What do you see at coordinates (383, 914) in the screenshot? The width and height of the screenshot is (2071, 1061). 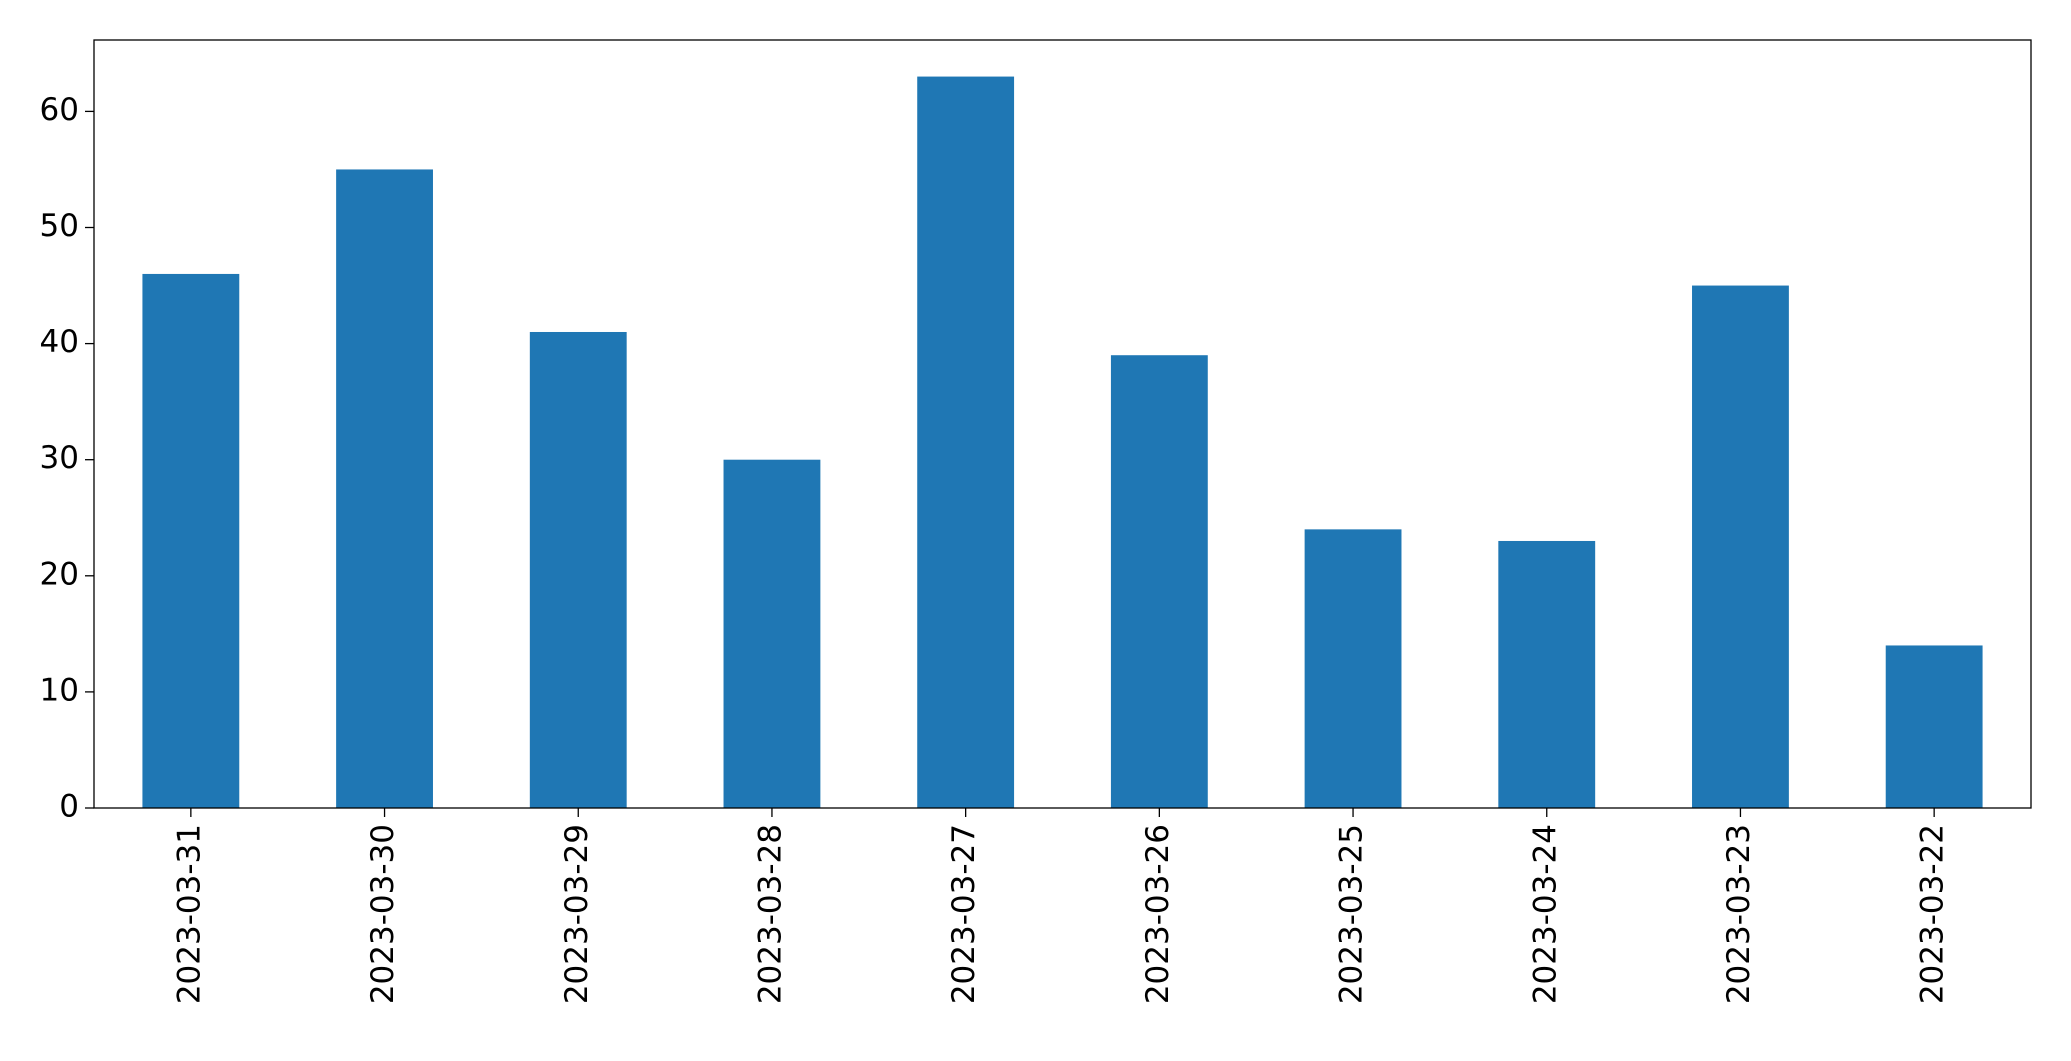 I see `x-tick-label: 2023-03-30` at bounding box center [383, 914].